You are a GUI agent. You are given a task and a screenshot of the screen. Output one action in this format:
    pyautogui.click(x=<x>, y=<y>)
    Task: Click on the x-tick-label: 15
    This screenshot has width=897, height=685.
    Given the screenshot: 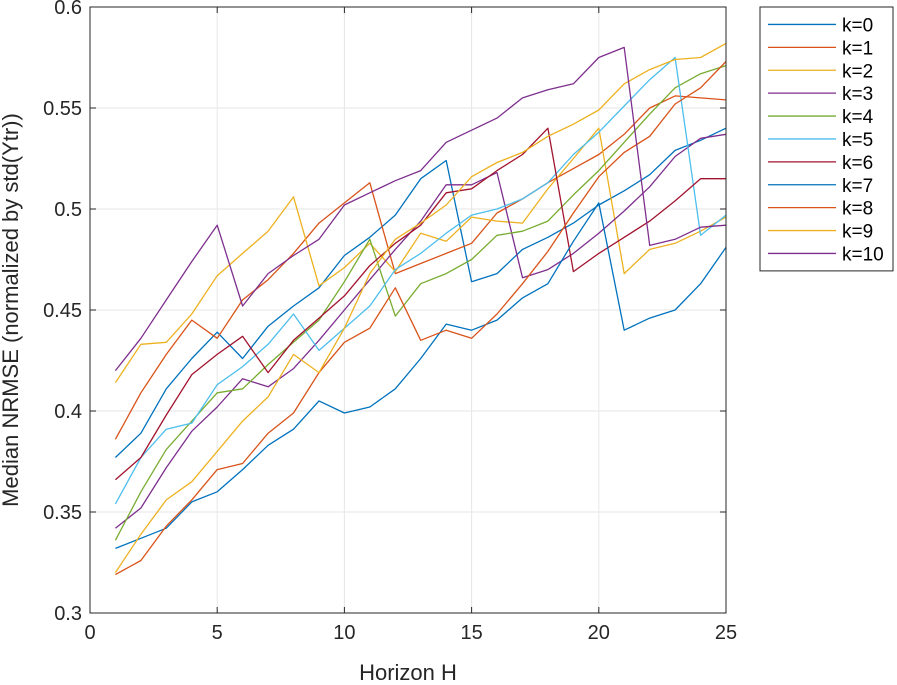 What is the action you would take?
    pyautogui.click(x=471, y=633)
    